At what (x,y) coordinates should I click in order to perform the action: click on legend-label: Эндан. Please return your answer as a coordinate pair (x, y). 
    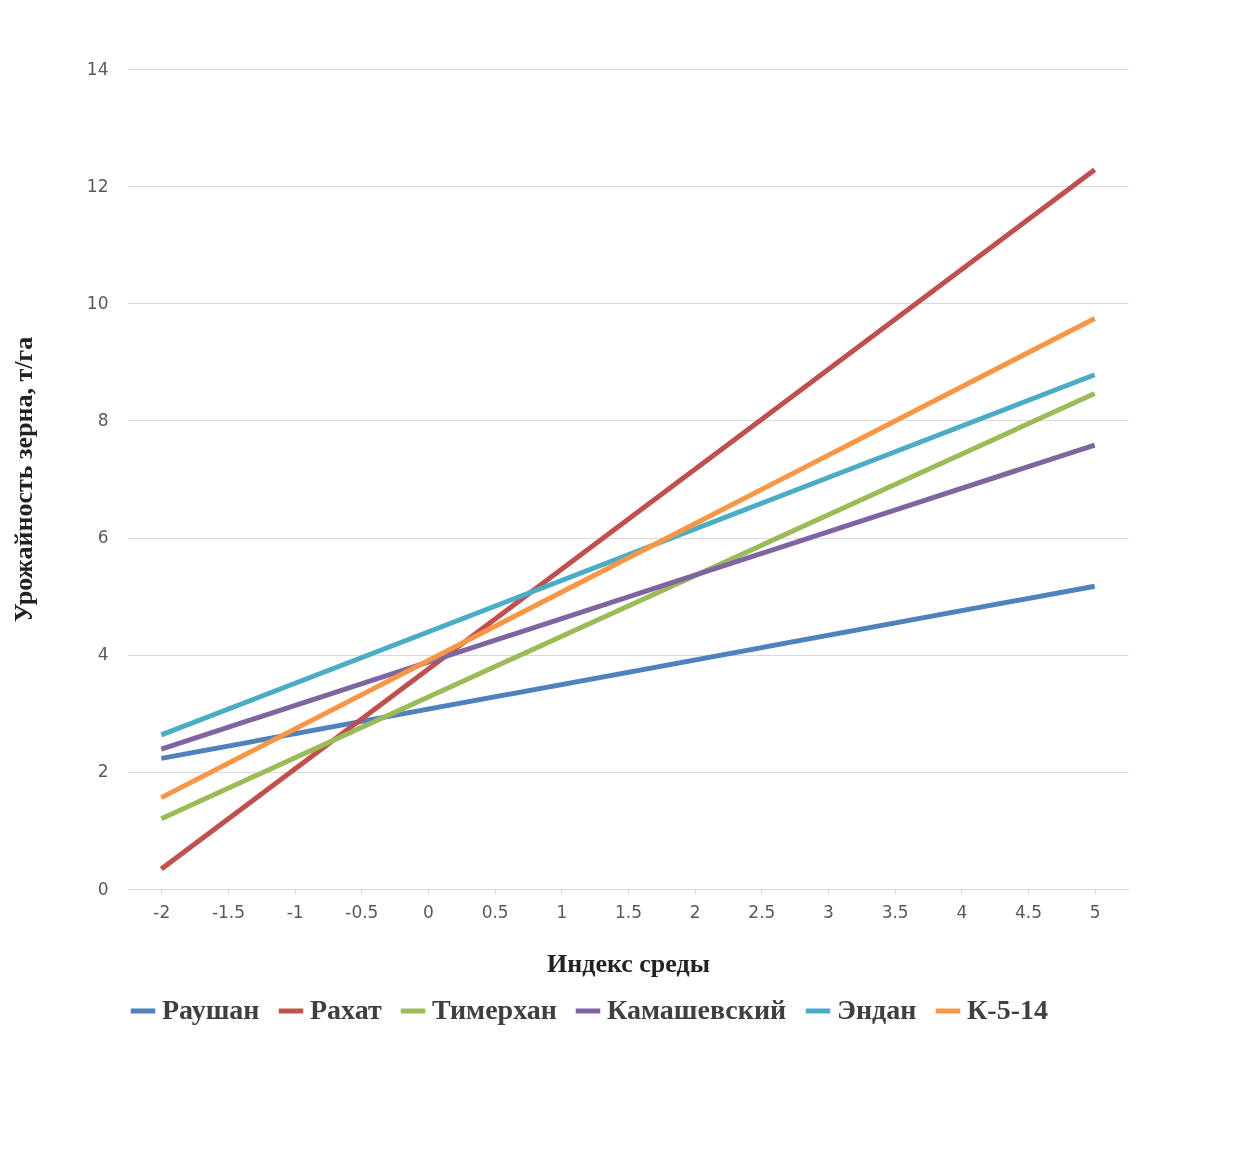
    Looking at the image, I should click on (877, 1009).